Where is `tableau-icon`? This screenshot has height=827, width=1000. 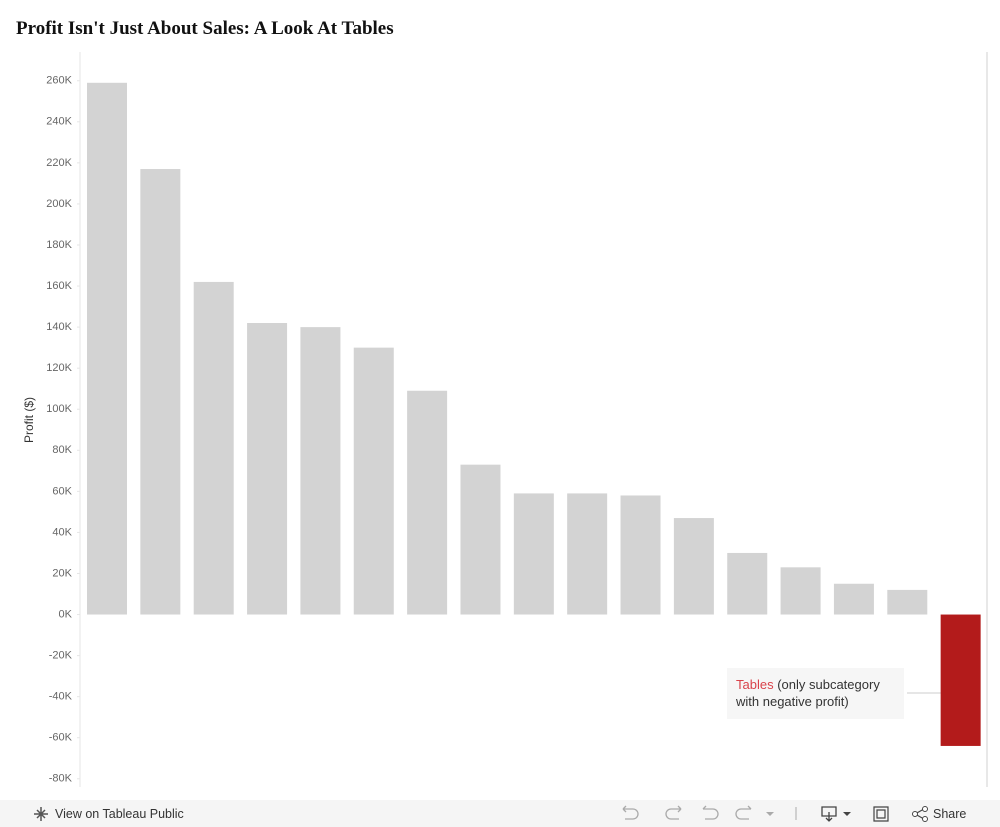 tableau-icon is located at coordinates (41, 814).